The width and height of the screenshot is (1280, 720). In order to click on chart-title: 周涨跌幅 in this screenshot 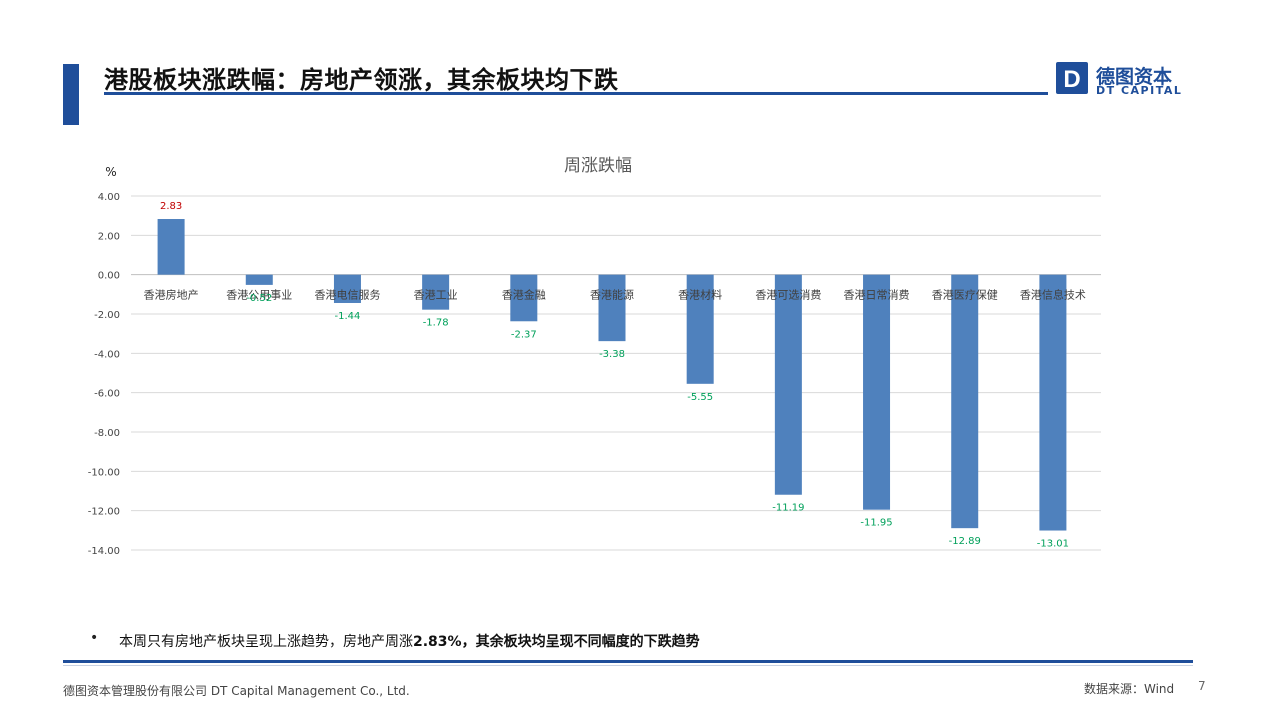, I will do `click(598, 166)`.